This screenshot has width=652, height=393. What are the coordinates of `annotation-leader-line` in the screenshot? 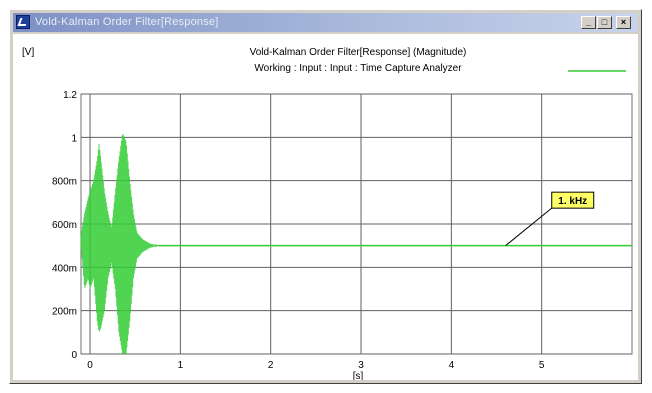 It's located at (529, 227).